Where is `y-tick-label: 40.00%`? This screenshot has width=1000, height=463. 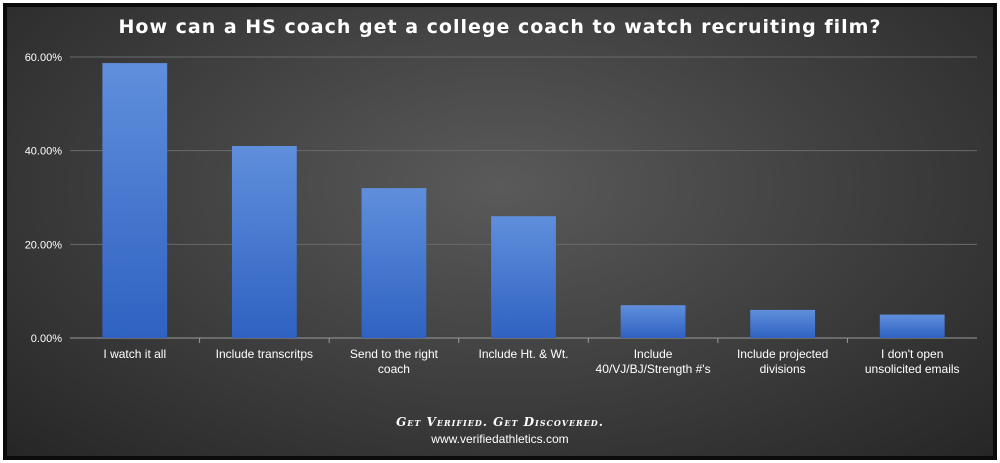
y-tick-label: 40.00% is located at coordinates (44, 152).